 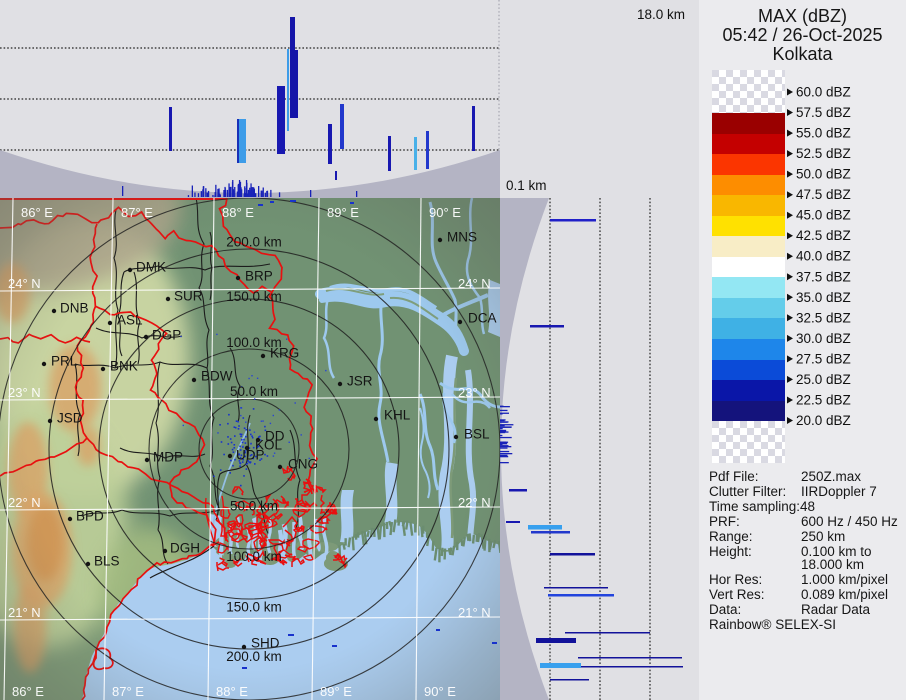 I want to click on svg-text: BNK, so click(x=124, y=366).